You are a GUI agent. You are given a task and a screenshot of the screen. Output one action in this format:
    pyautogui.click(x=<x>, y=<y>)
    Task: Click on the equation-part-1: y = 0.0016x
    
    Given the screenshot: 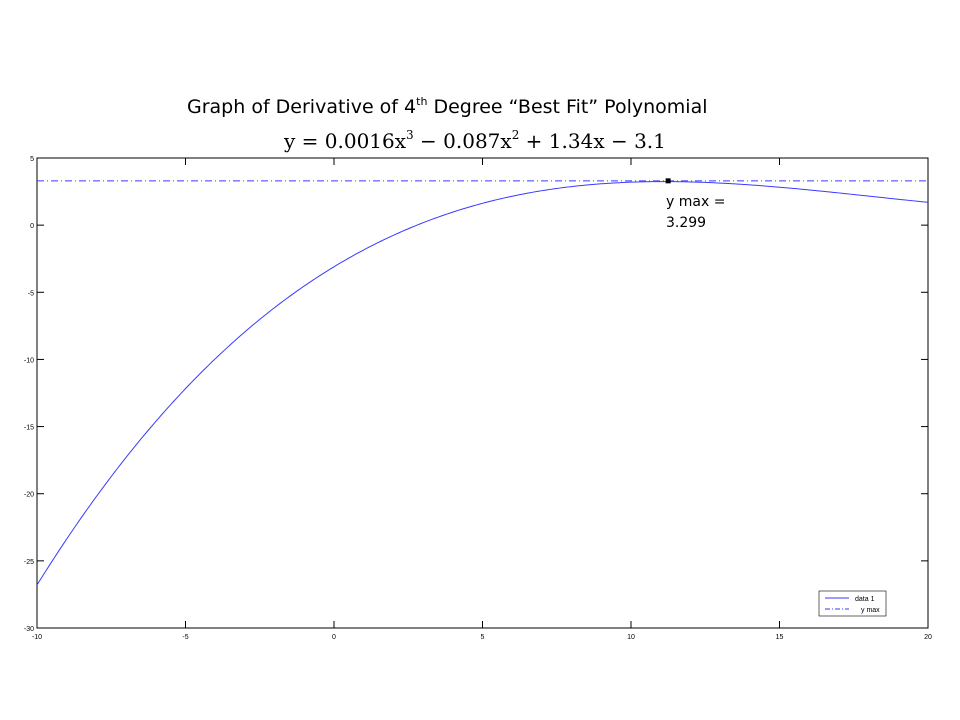 What is the action you would take?
    pyautogui.click(x=345, y=141)
    